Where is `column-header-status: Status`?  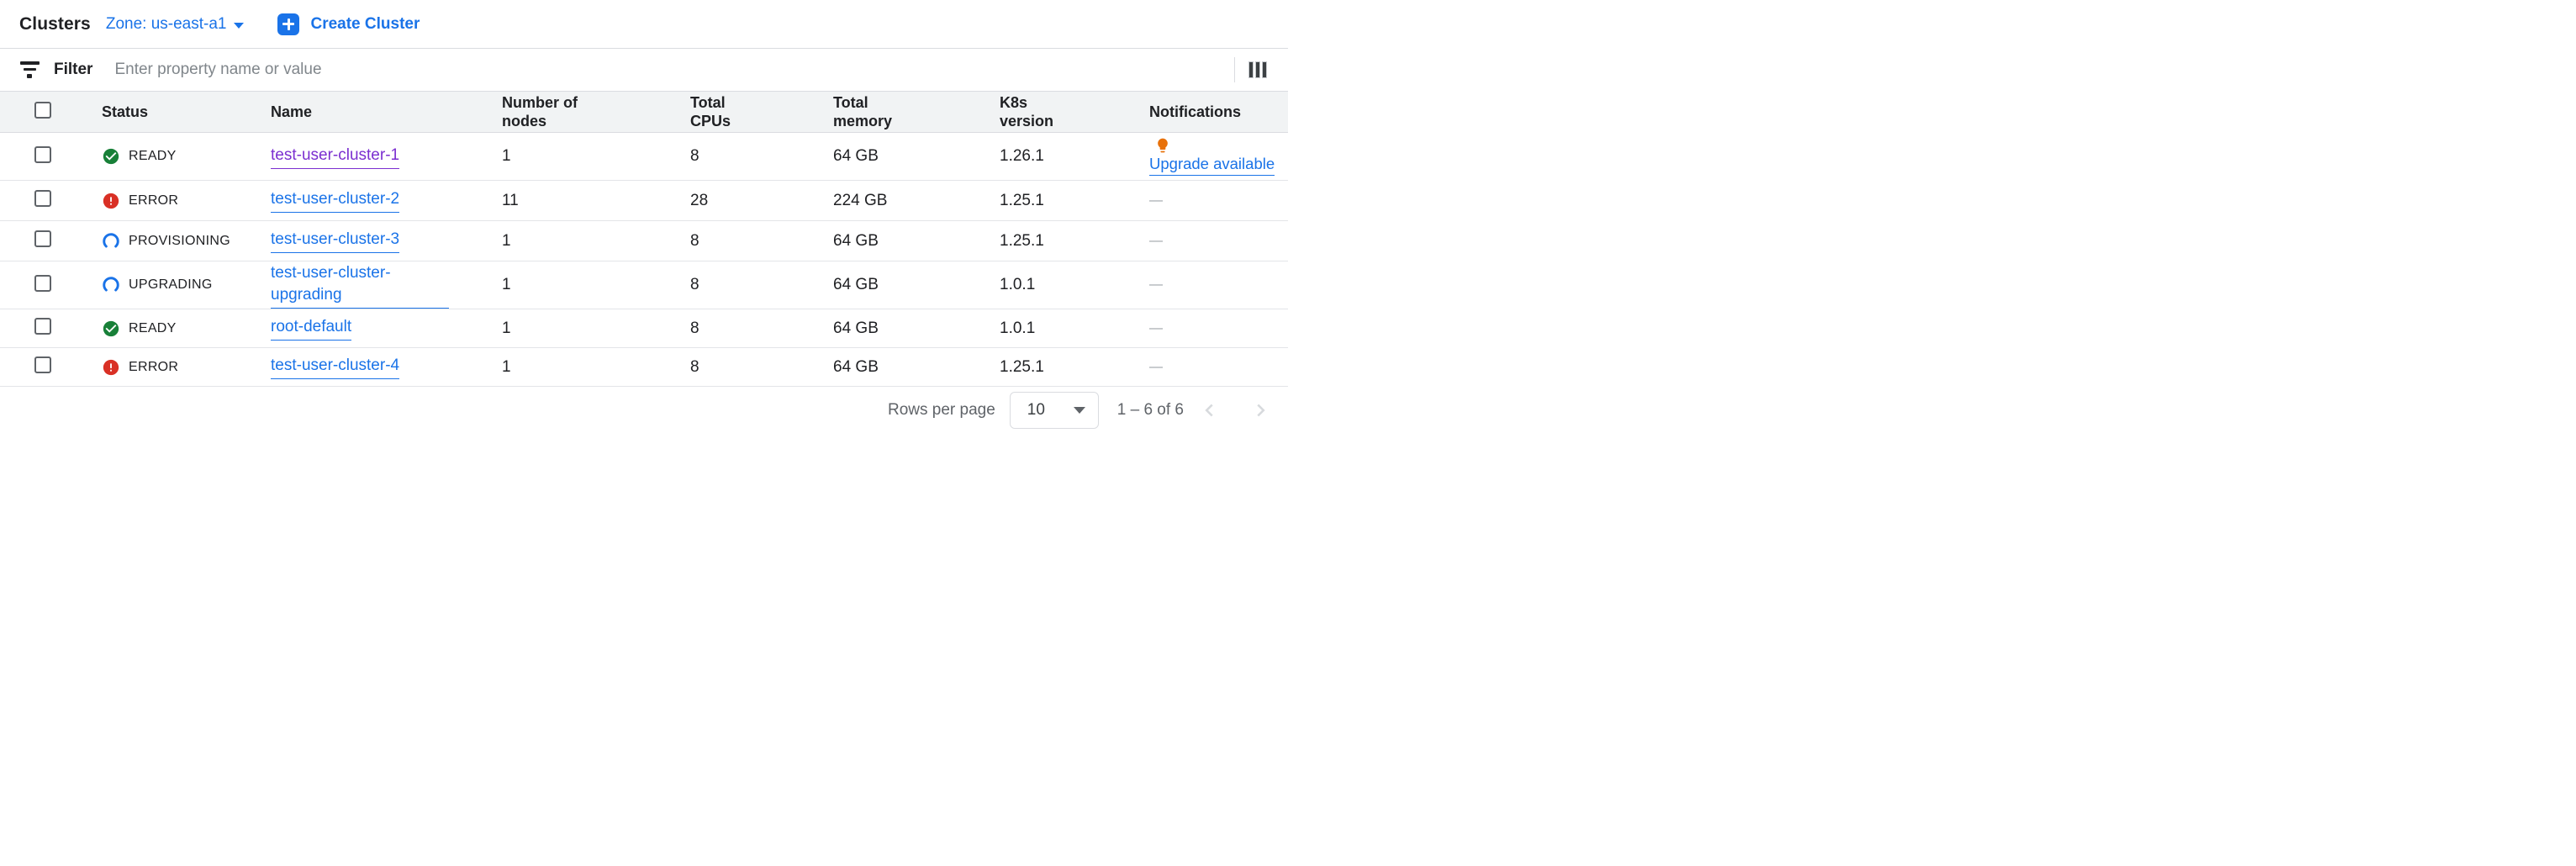
column-header-status: Status is located at coordinates (125, 111).